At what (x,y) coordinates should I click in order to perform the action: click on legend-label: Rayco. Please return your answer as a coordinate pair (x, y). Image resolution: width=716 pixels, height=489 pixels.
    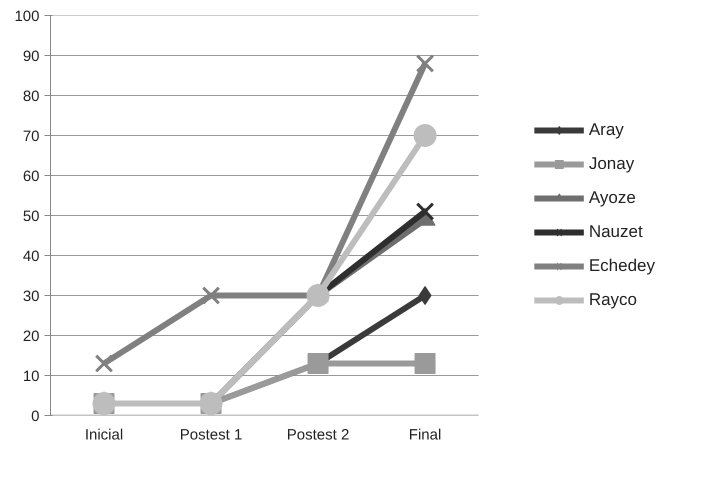
    Looking at the image, I should click on (613, 300).